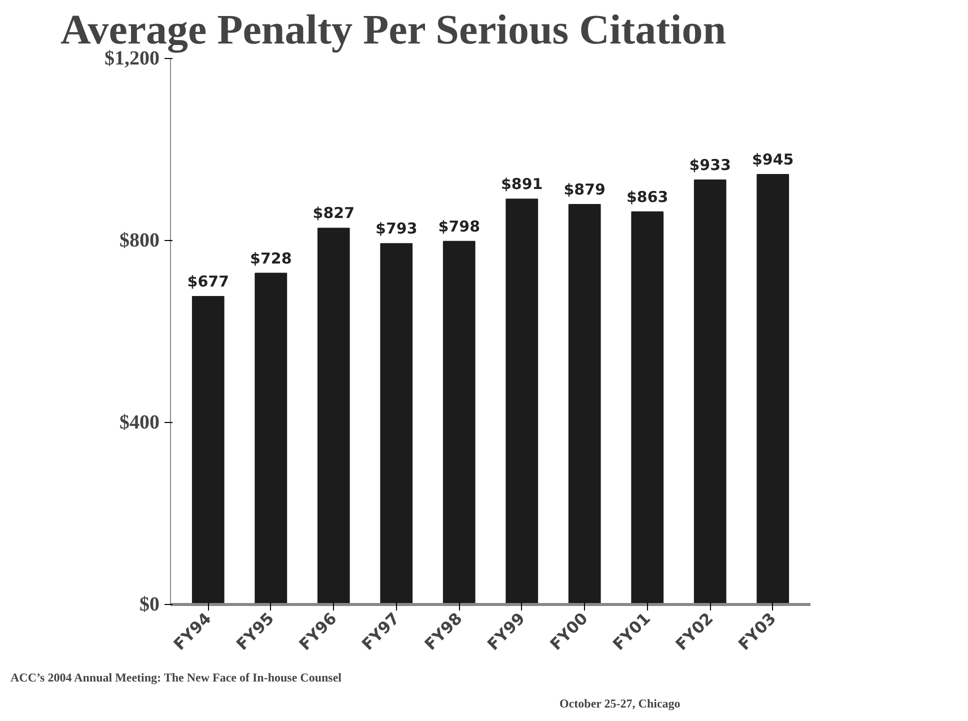  I want to click on data-label: $677, so click(208, 281).